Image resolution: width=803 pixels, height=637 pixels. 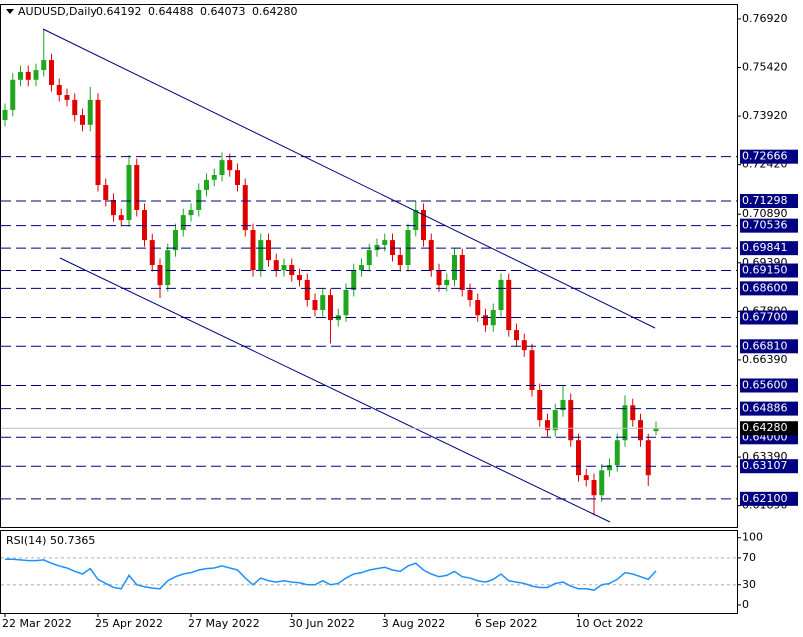 What do you see at coordinates (10, 11) in the screenshot?
I see `menu-triangle` at bounding box center [10, 11].